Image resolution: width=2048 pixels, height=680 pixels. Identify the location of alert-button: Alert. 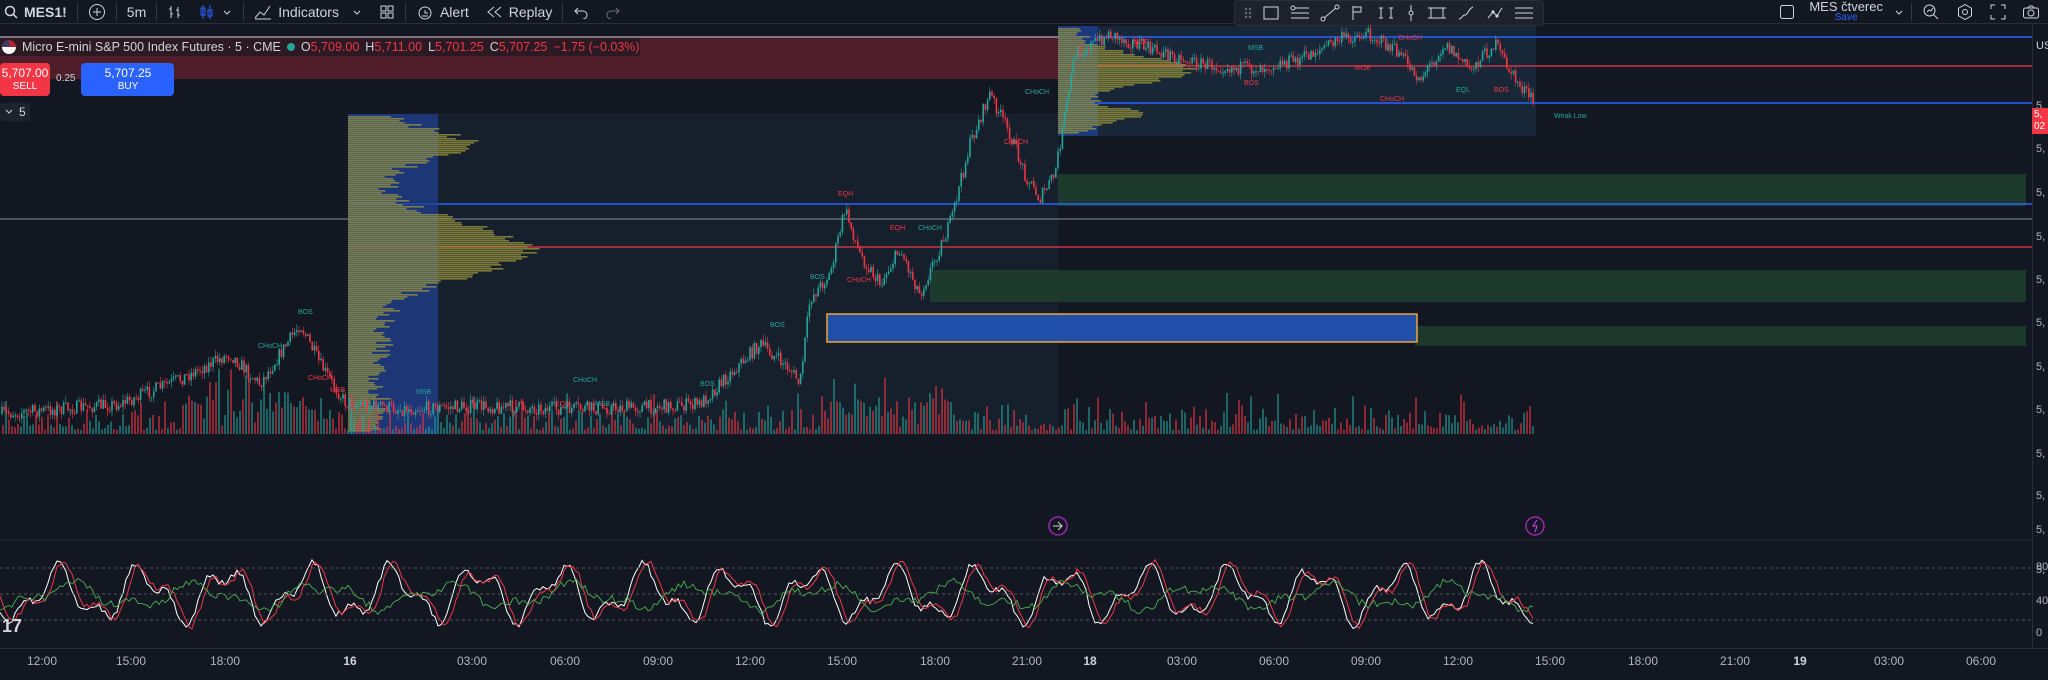
(442, 12).